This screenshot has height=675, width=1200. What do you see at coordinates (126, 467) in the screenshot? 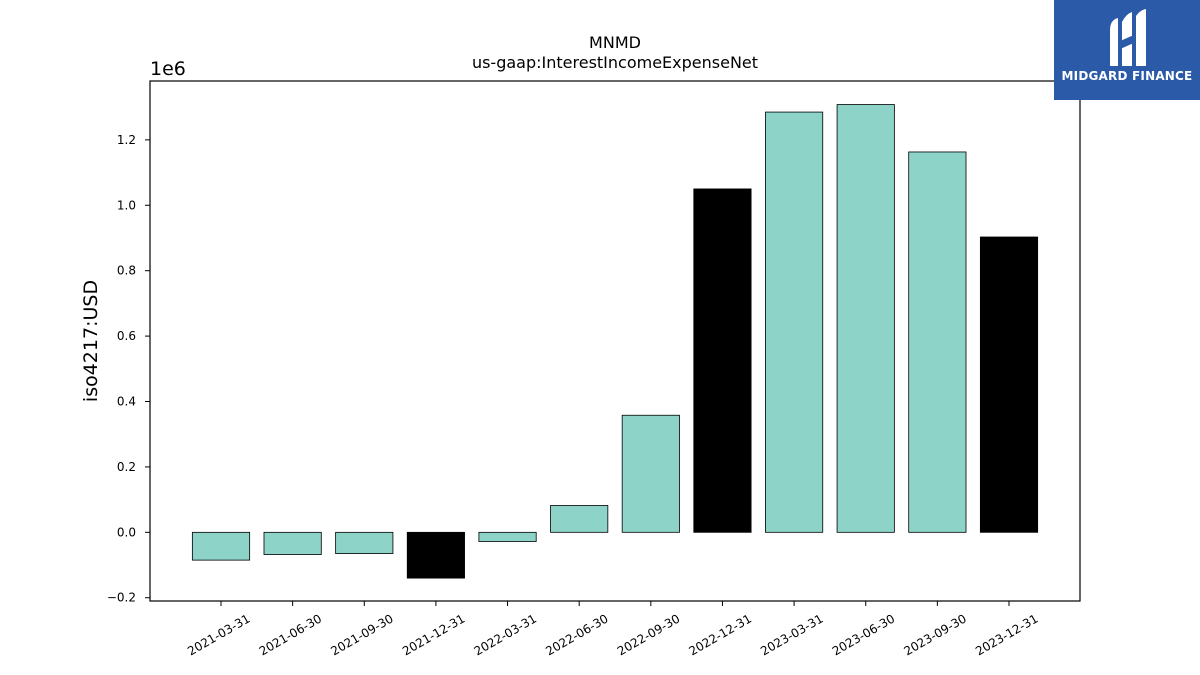
I see `y-tick-label: 0.2` at bounding box center [126, 467].